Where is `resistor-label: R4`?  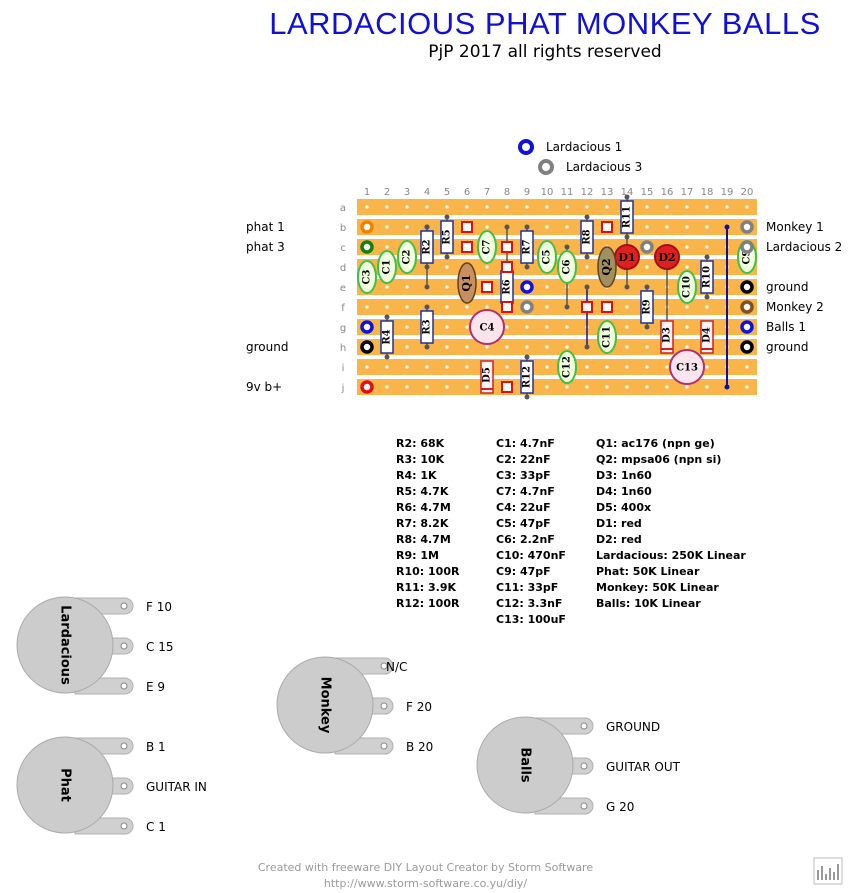 resistor-label: R4 is located at coordinates (387, 336).